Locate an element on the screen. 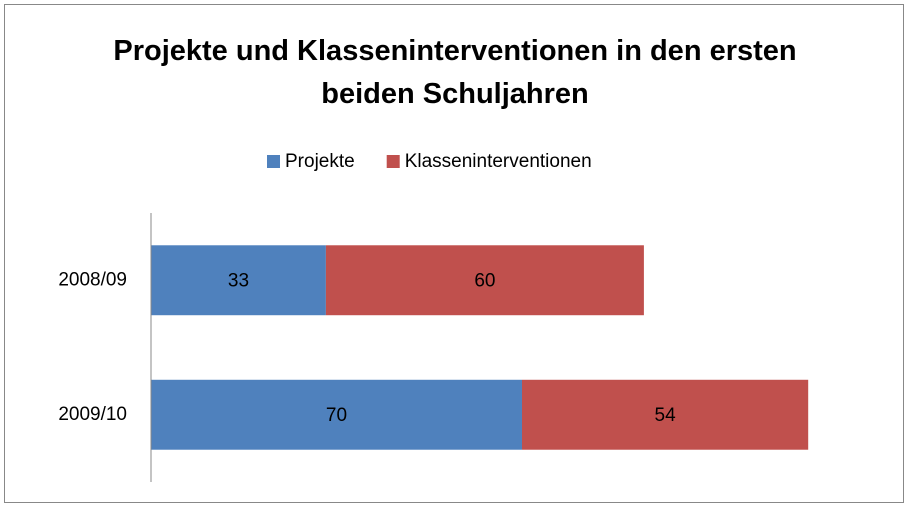 The width and height of the screenshot is (909, 508). data-label: 60 is located at coordinates (484, 280).